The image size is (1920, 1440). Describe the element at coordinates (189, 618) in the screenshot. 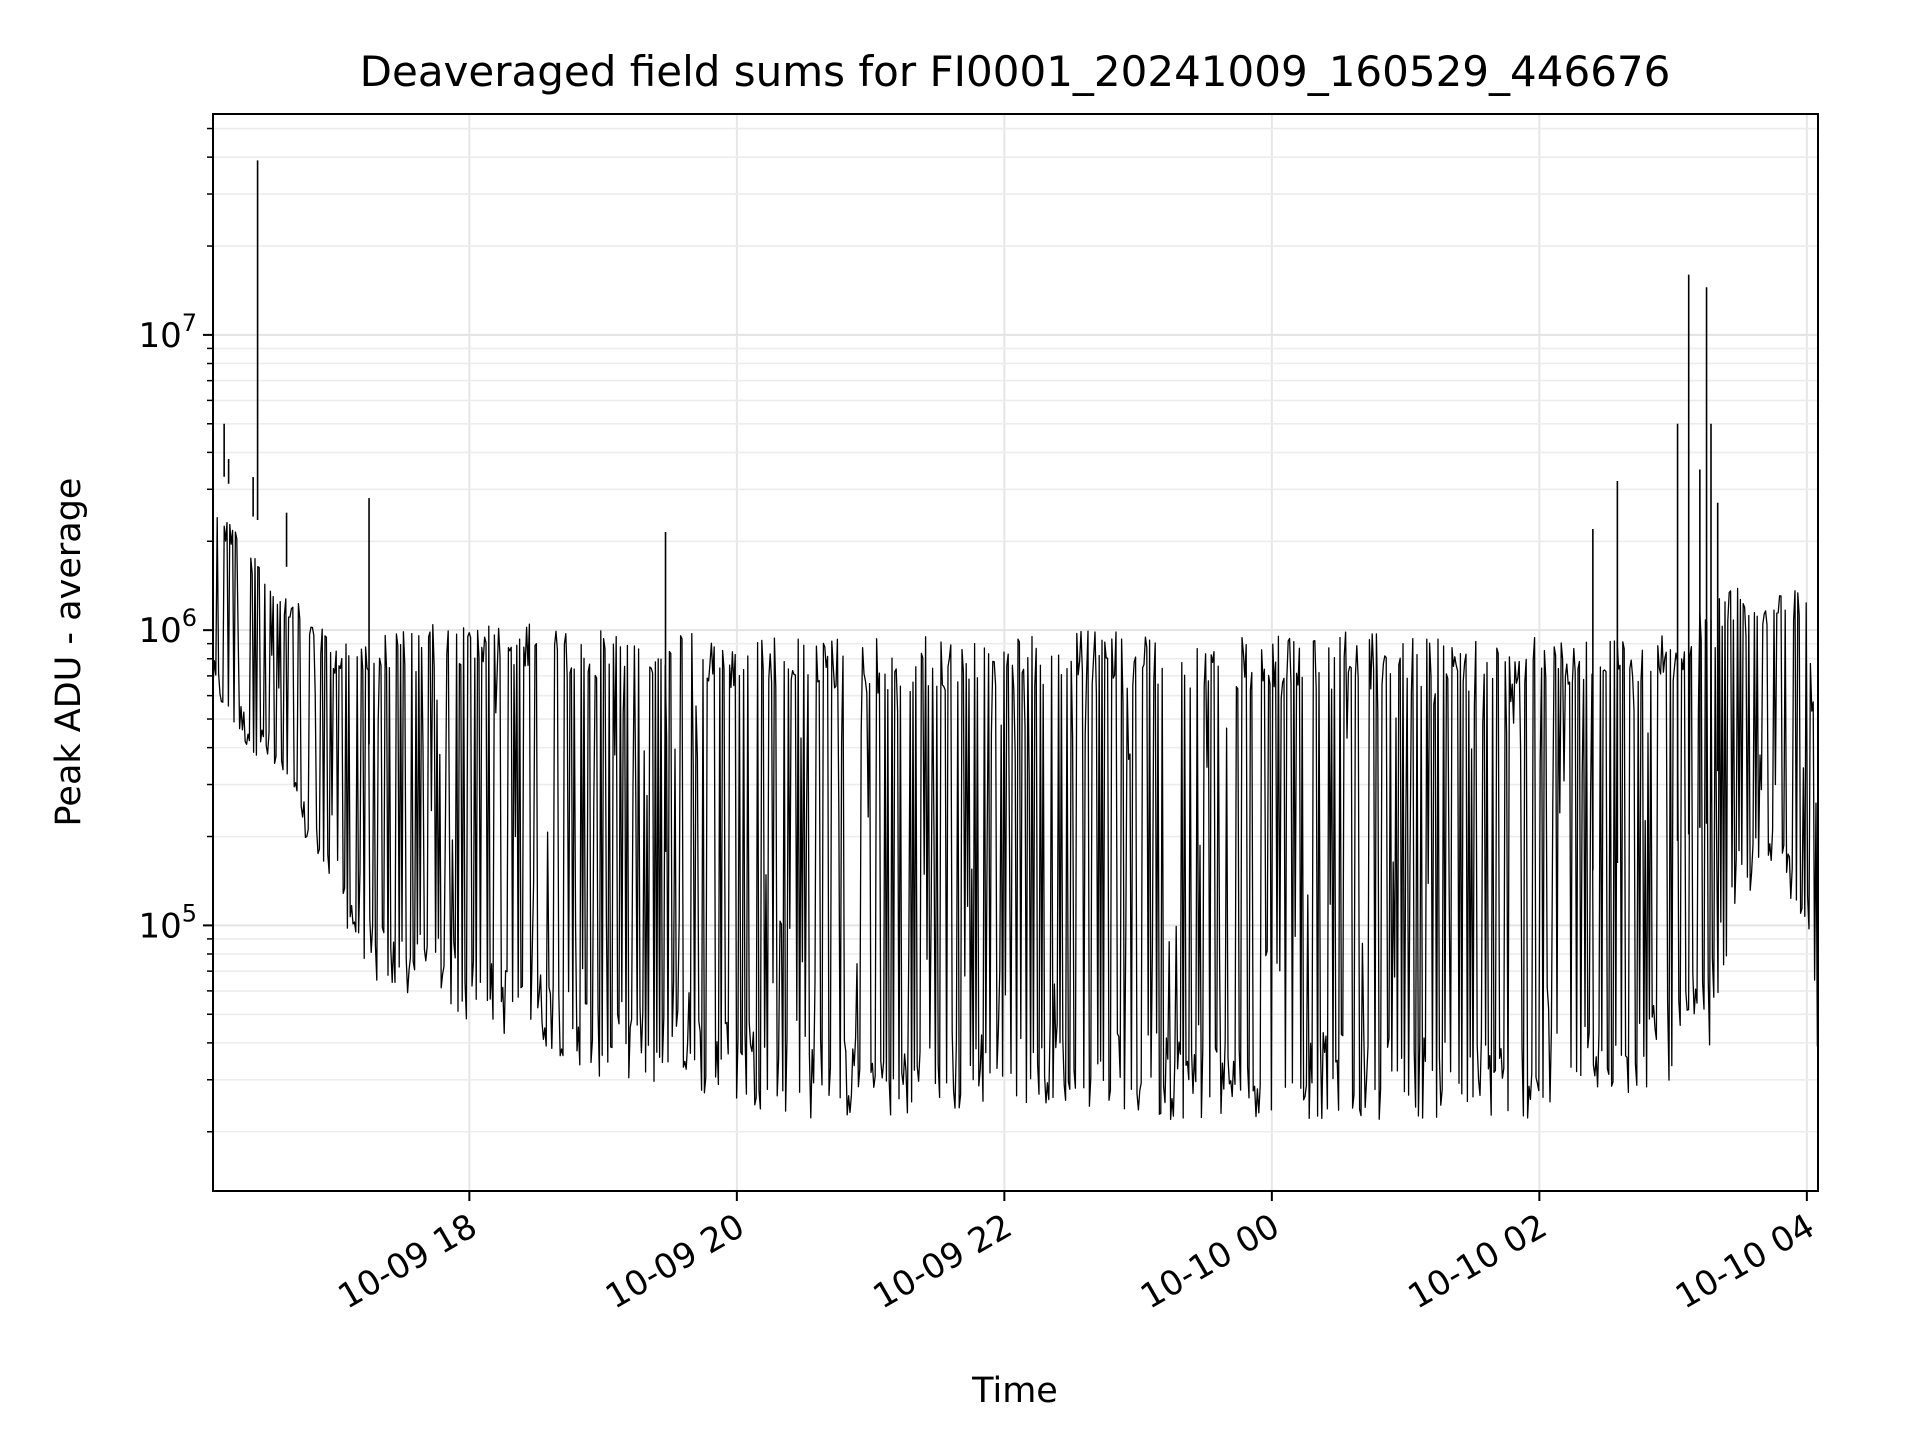

I see `y-tick-exponent: 6` at that location.